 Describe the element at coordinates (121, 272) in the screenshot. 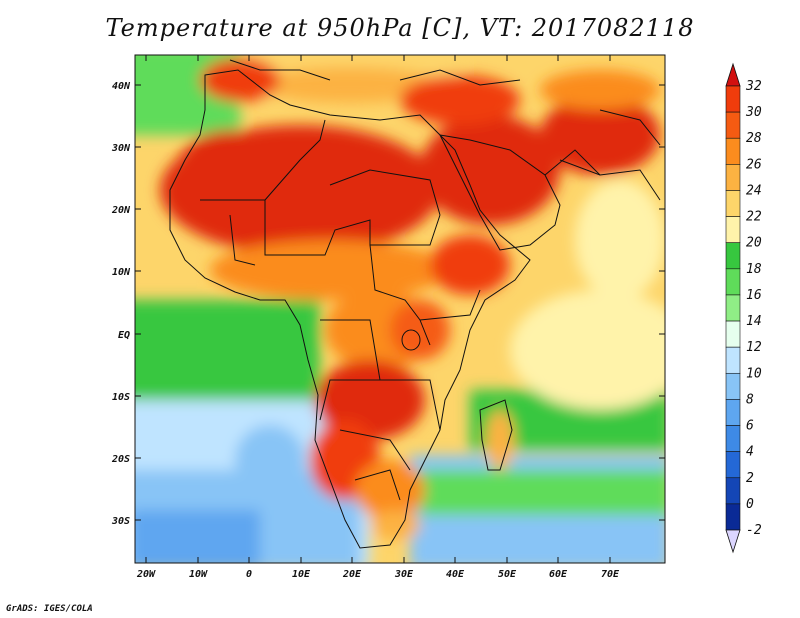

I see `lat-label: 10N` at that location.